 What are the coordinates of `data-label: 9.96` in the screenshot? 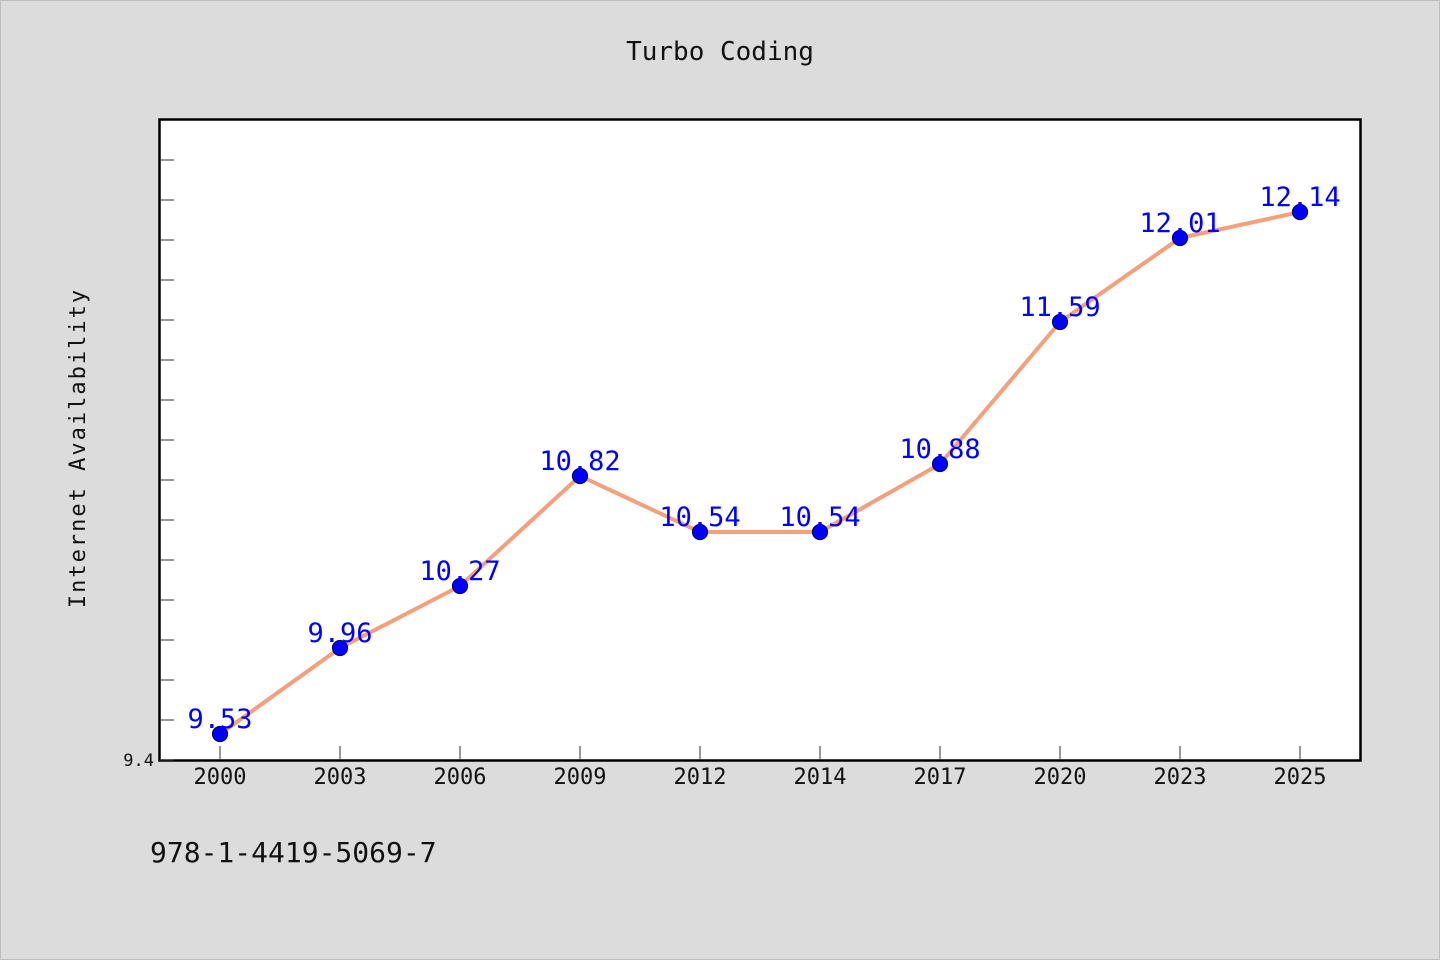 It's located at (339, 633).